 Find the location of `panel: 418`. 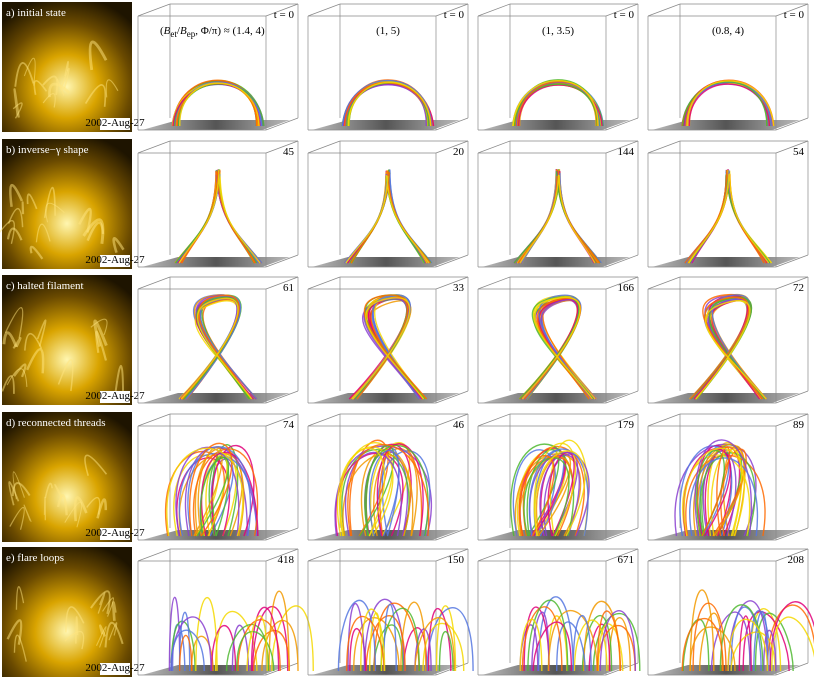

panel: 418 is located at coordinates (225, 612).